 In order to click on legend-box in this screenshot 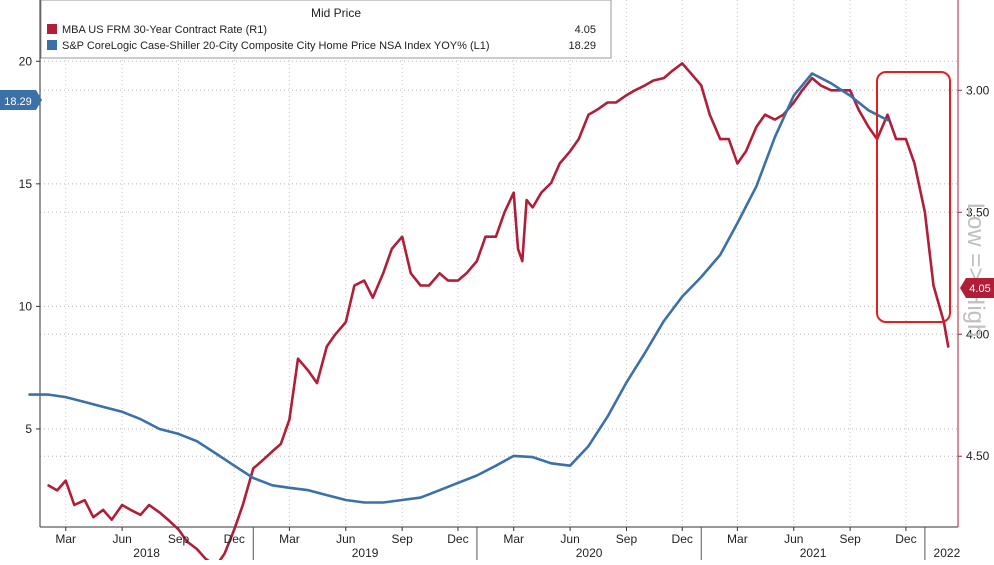, I will do `click(326, 29)`.